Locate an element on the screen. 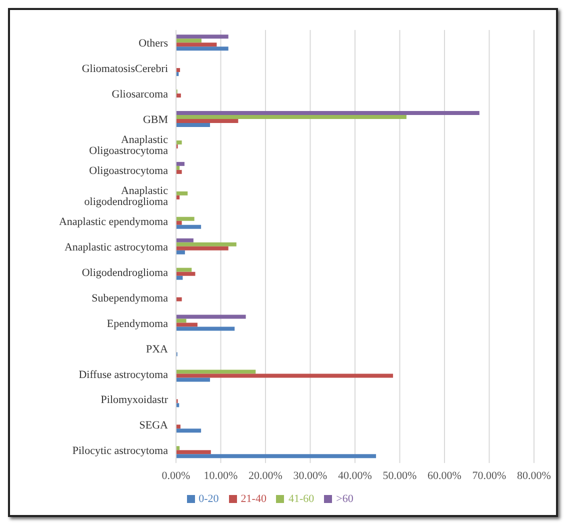 This screenshot has width=566, height=525. y-tick-label: Oligoastrocytoma is located at coordinates (128, 170).